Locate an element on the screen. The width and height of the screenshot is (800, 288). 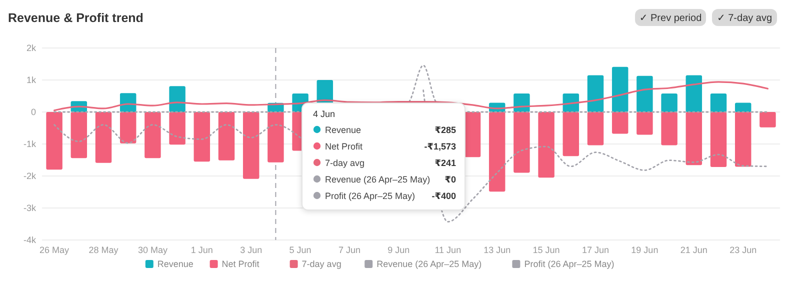
y-tick-label: -2k is located at coordinates (29, 176).